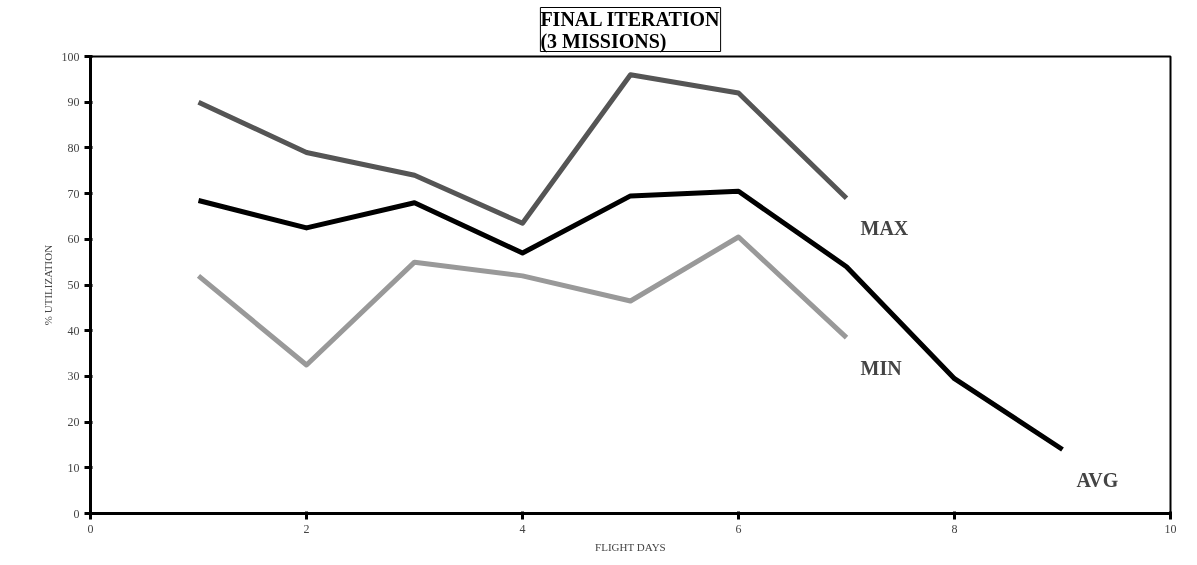  What do you see at coordinates (73, 330) in the screenshot?
I see `y-tick-label: 40` at bounding box center [73, 330].